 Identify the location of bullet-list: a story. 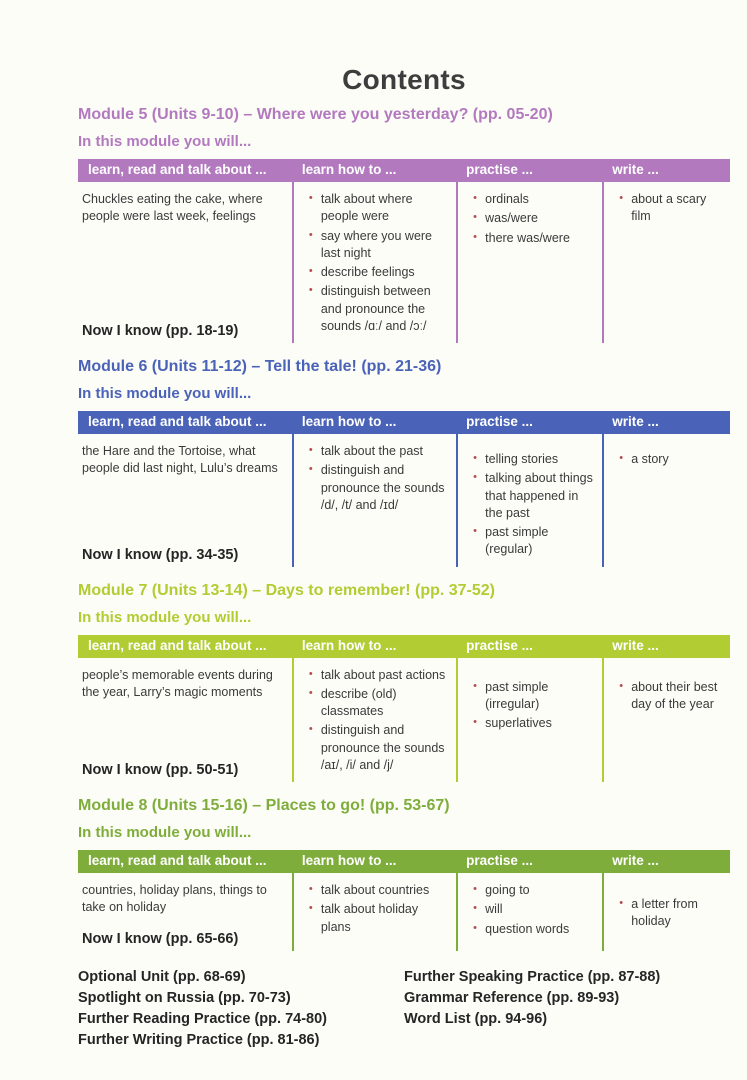
(670, 459).